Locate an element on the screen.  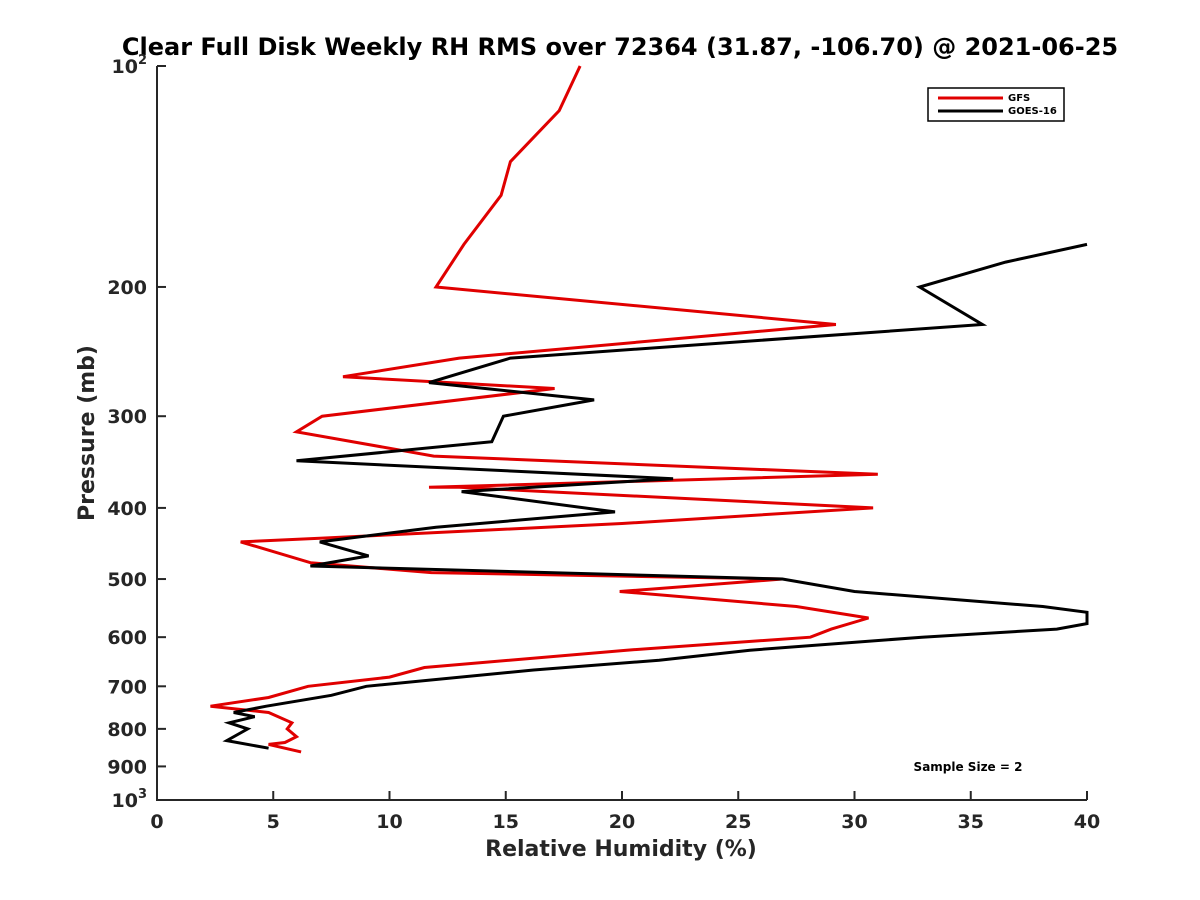
x-tick-label: 5 is located at coordinates (273, 822).